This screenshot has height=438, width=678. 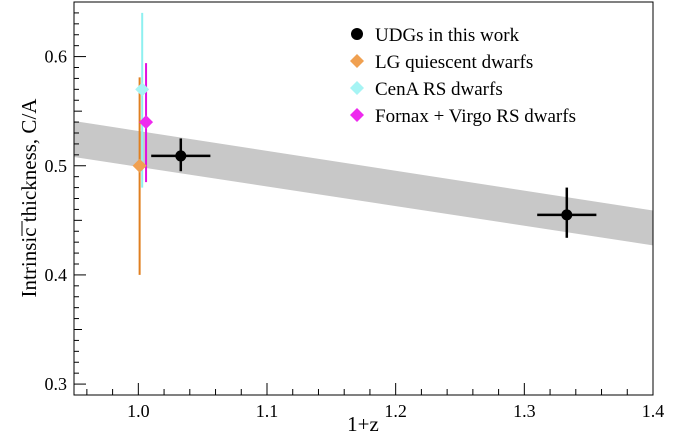 I want to click on y-tick-label: 0.3, so click(x=56, y=384).